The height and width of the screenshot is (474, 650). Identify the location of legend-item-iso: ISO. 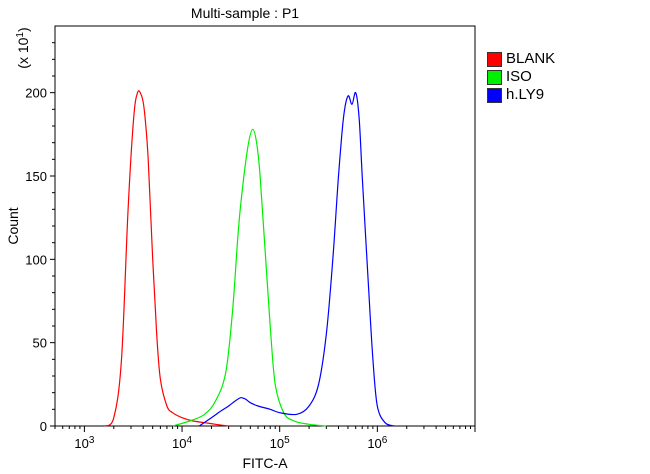
(521, 77).